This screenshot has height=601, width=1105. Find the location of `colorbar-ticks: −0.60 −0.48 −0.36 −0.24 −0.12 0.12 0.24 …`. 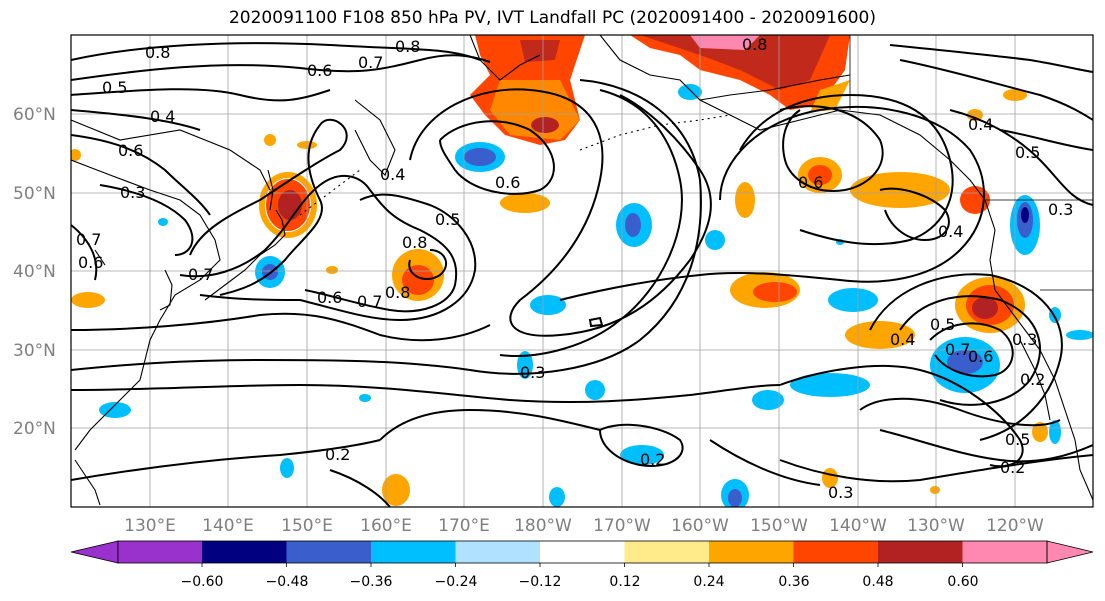

colorbar-ticks: −0.60 −0.48 −0.36 −0.24 −0.12 0.12 0.24 … is located at coordinates (580, 582).